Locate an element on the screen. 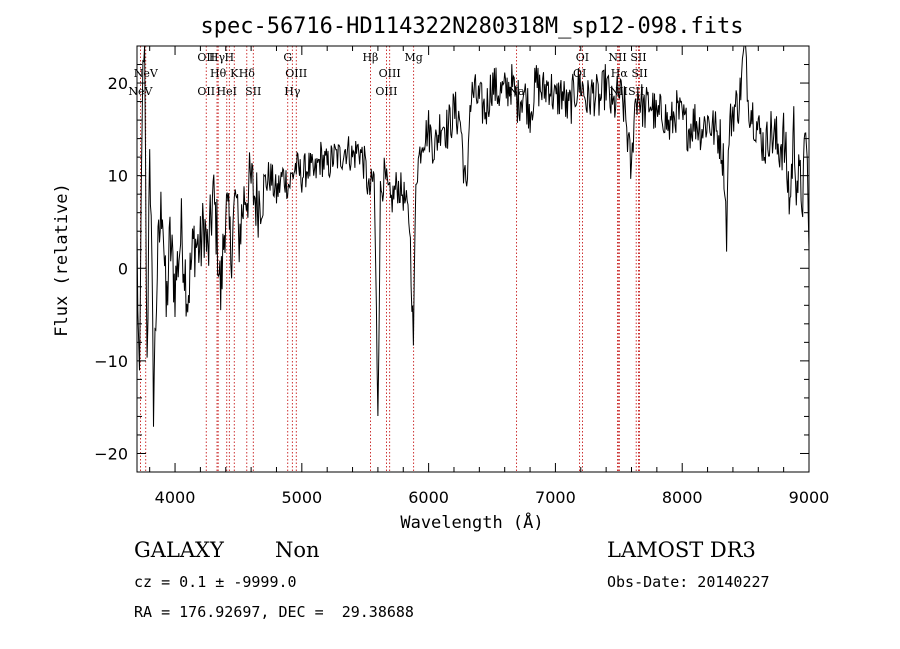 This screenshot has height=649, width=900. spectral-line-label: Na is located at coordinates (517, 91).